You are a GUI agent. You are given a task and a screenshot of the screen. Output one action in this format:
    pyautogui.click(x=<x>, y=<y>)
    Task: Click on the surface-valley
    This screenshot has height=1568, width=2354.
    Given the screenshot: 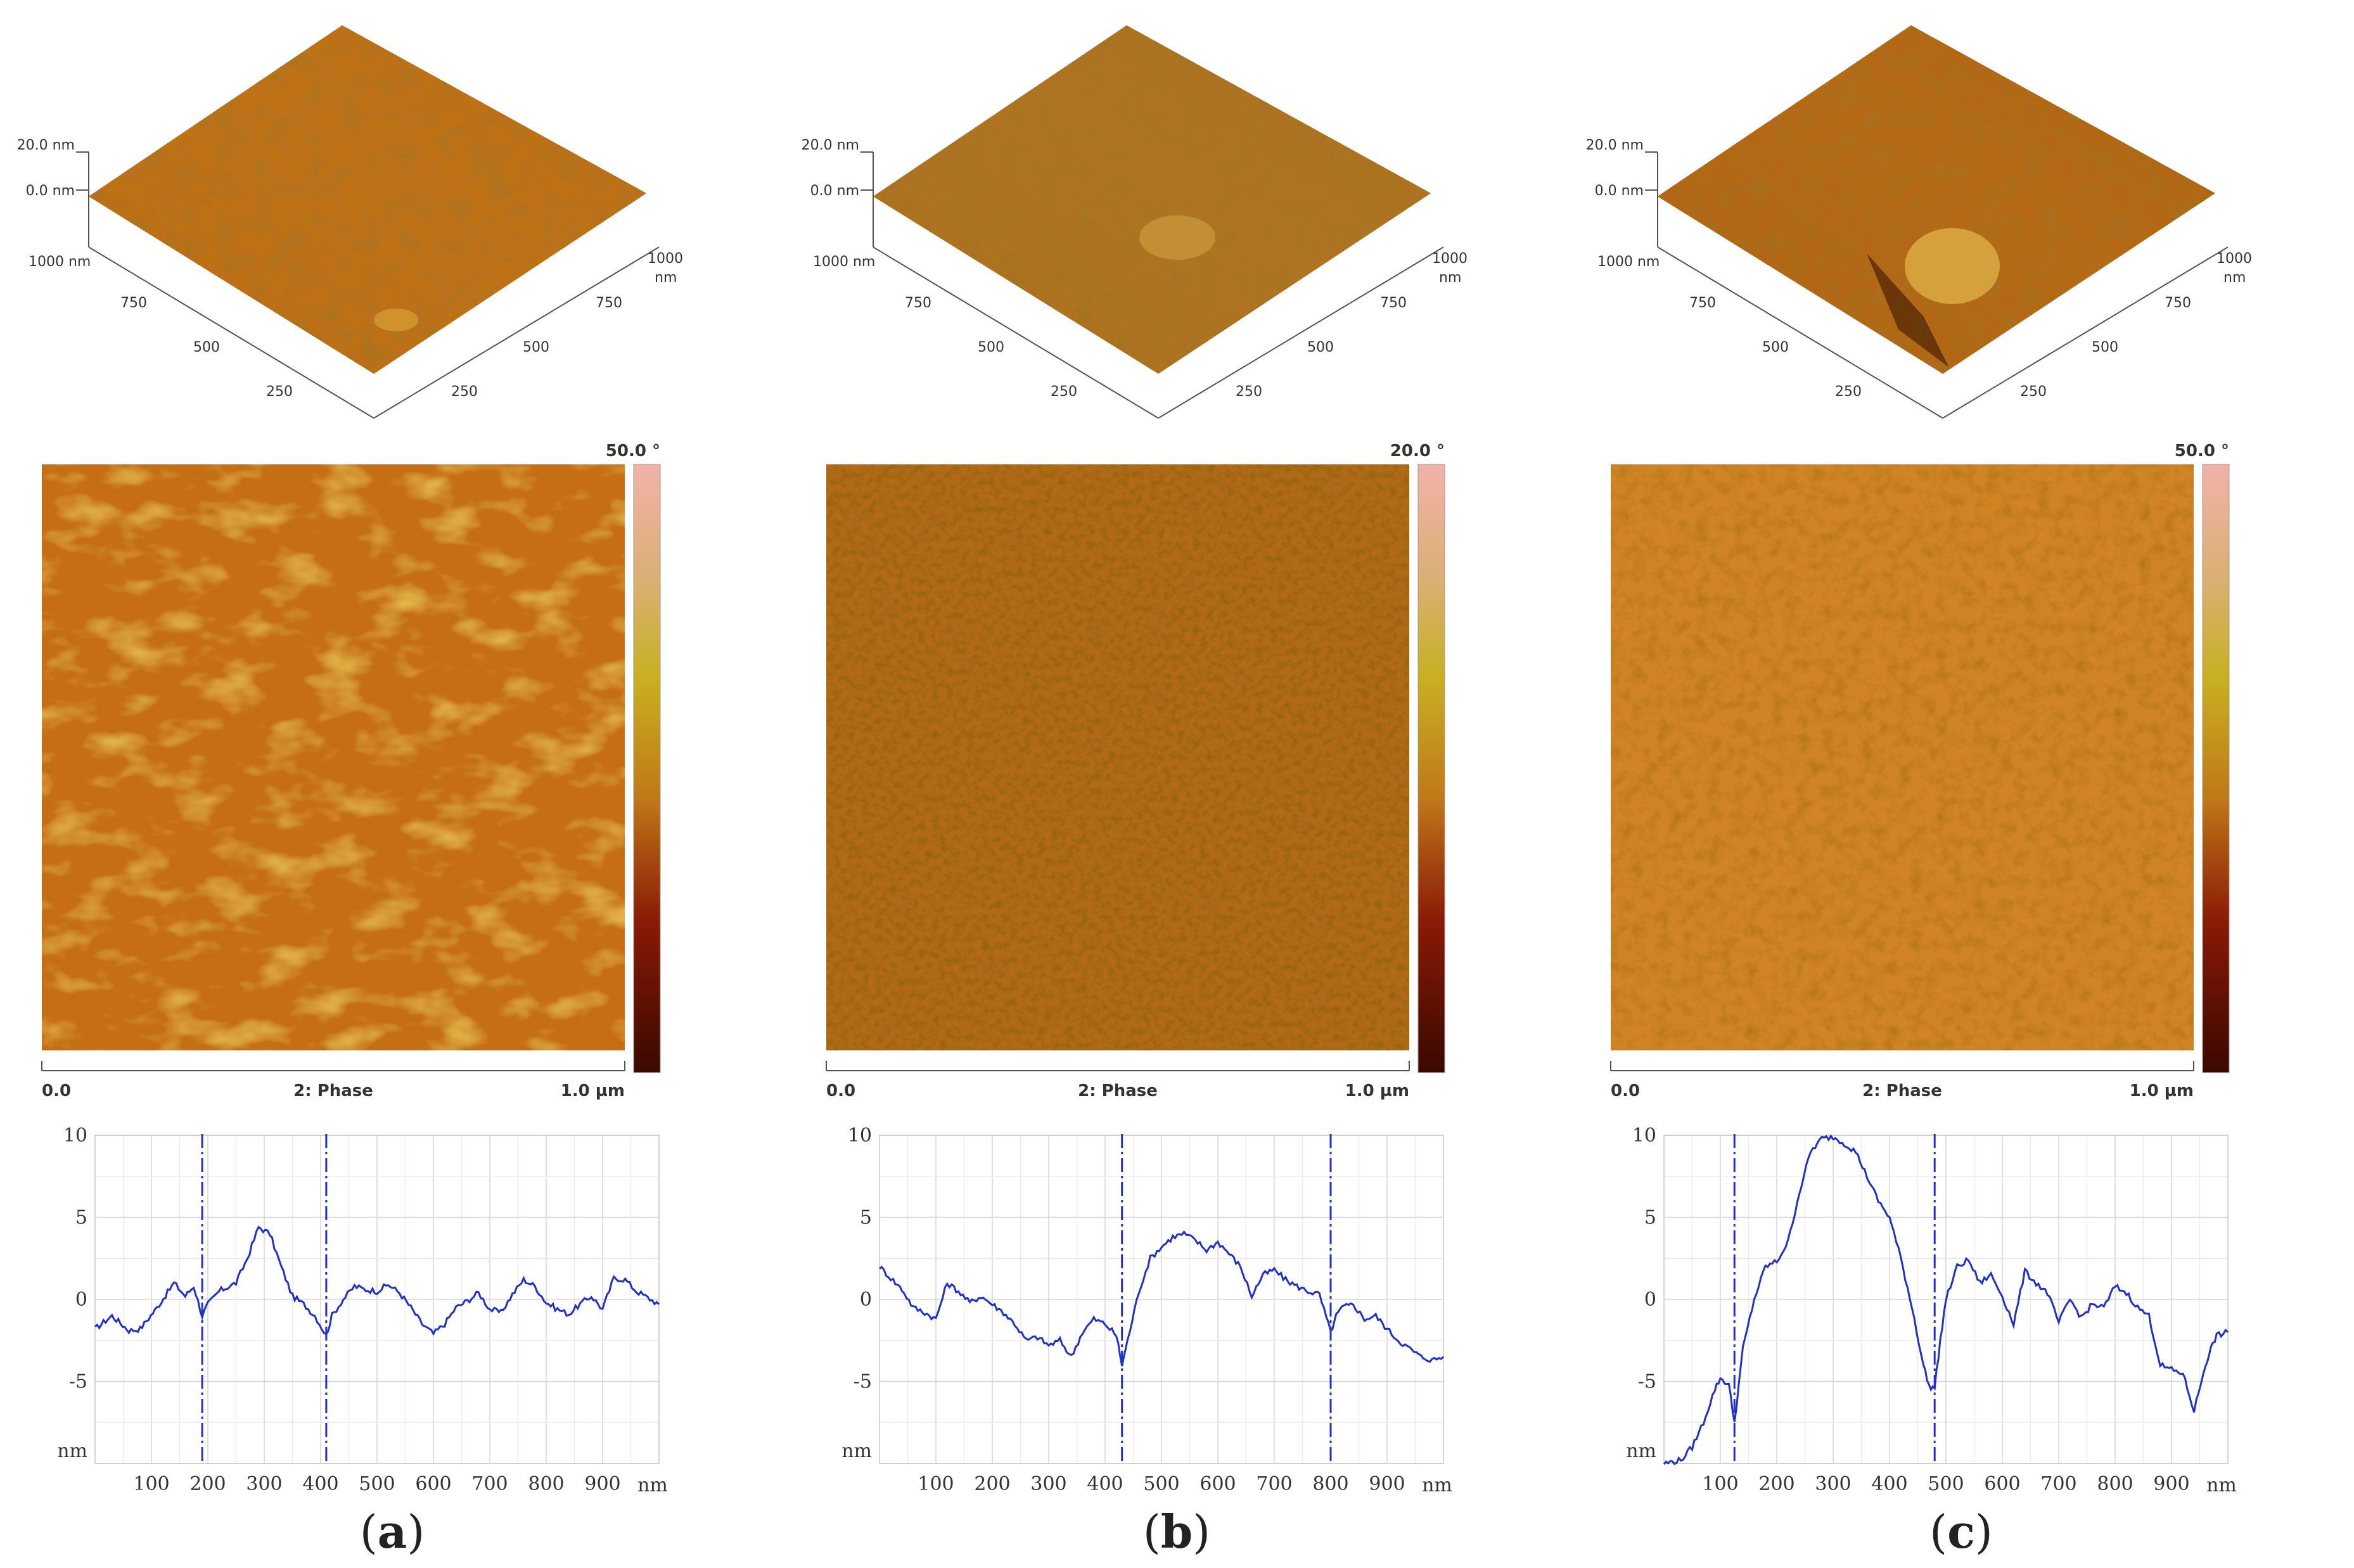 What is the action you would take?
    pyautogui.click(x=1908, y=310)
    